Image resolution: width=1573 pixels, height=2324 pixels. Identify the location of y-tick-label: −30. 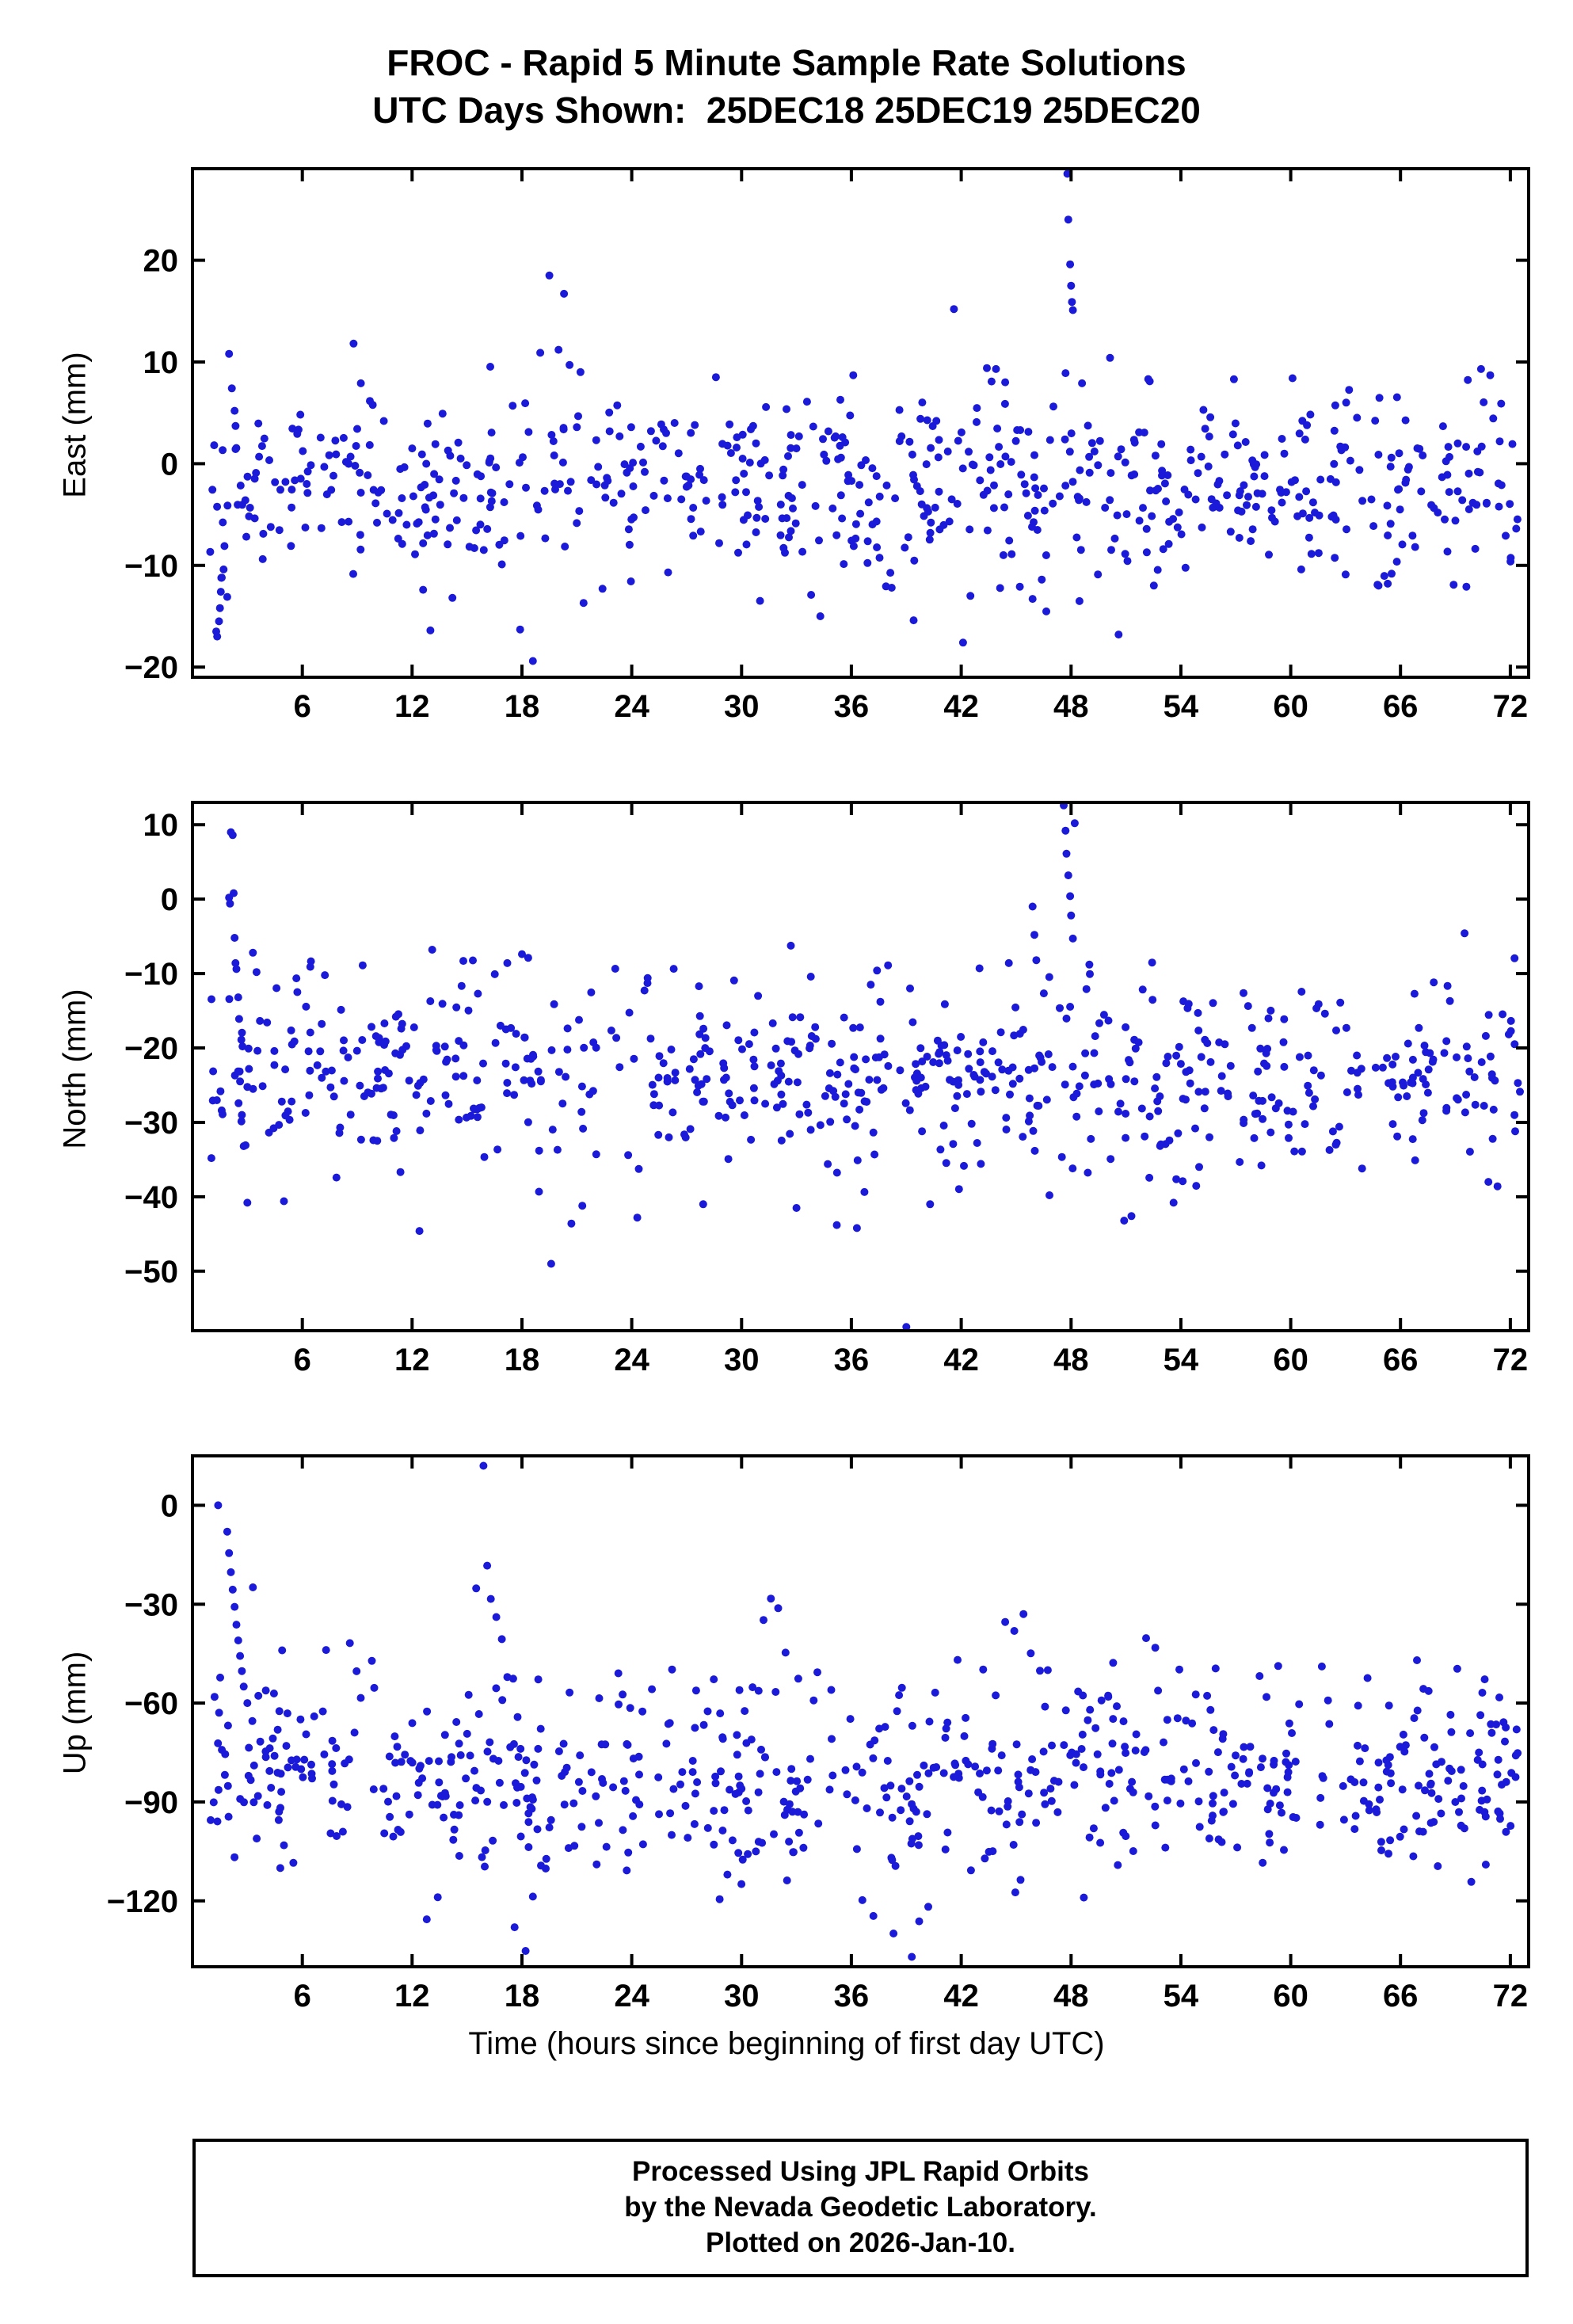
(151, 1604).